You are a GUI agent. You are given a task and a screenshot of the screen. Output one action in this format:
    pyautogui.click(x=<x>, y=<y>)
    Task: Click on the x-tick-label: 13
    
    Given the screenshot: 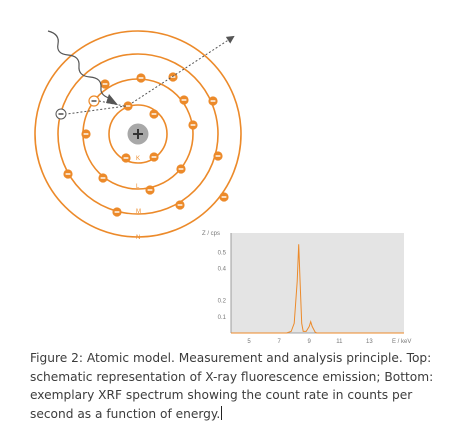 What is the action you would take?
    pyautogui.click(x=369, y=342)
    